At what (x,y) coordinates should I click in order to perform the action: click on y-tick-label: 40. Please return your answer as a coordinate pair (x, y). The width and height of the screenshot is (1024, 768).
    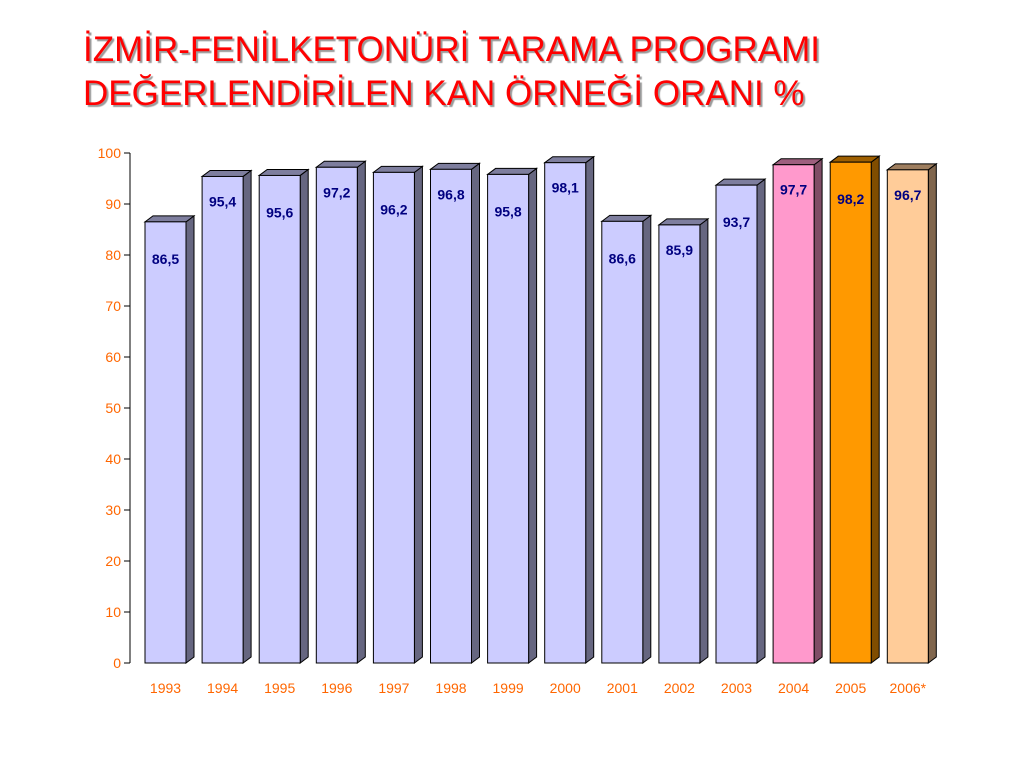
    Looking at the image, I should click on (113, 459).